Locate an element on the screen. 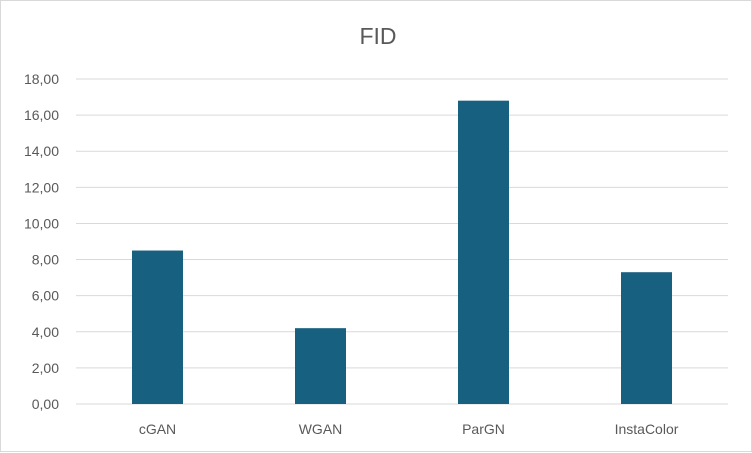 The height and width of the screenshot is (453, 752). x-category-label: WGAN is located at coordinates (321, 429).